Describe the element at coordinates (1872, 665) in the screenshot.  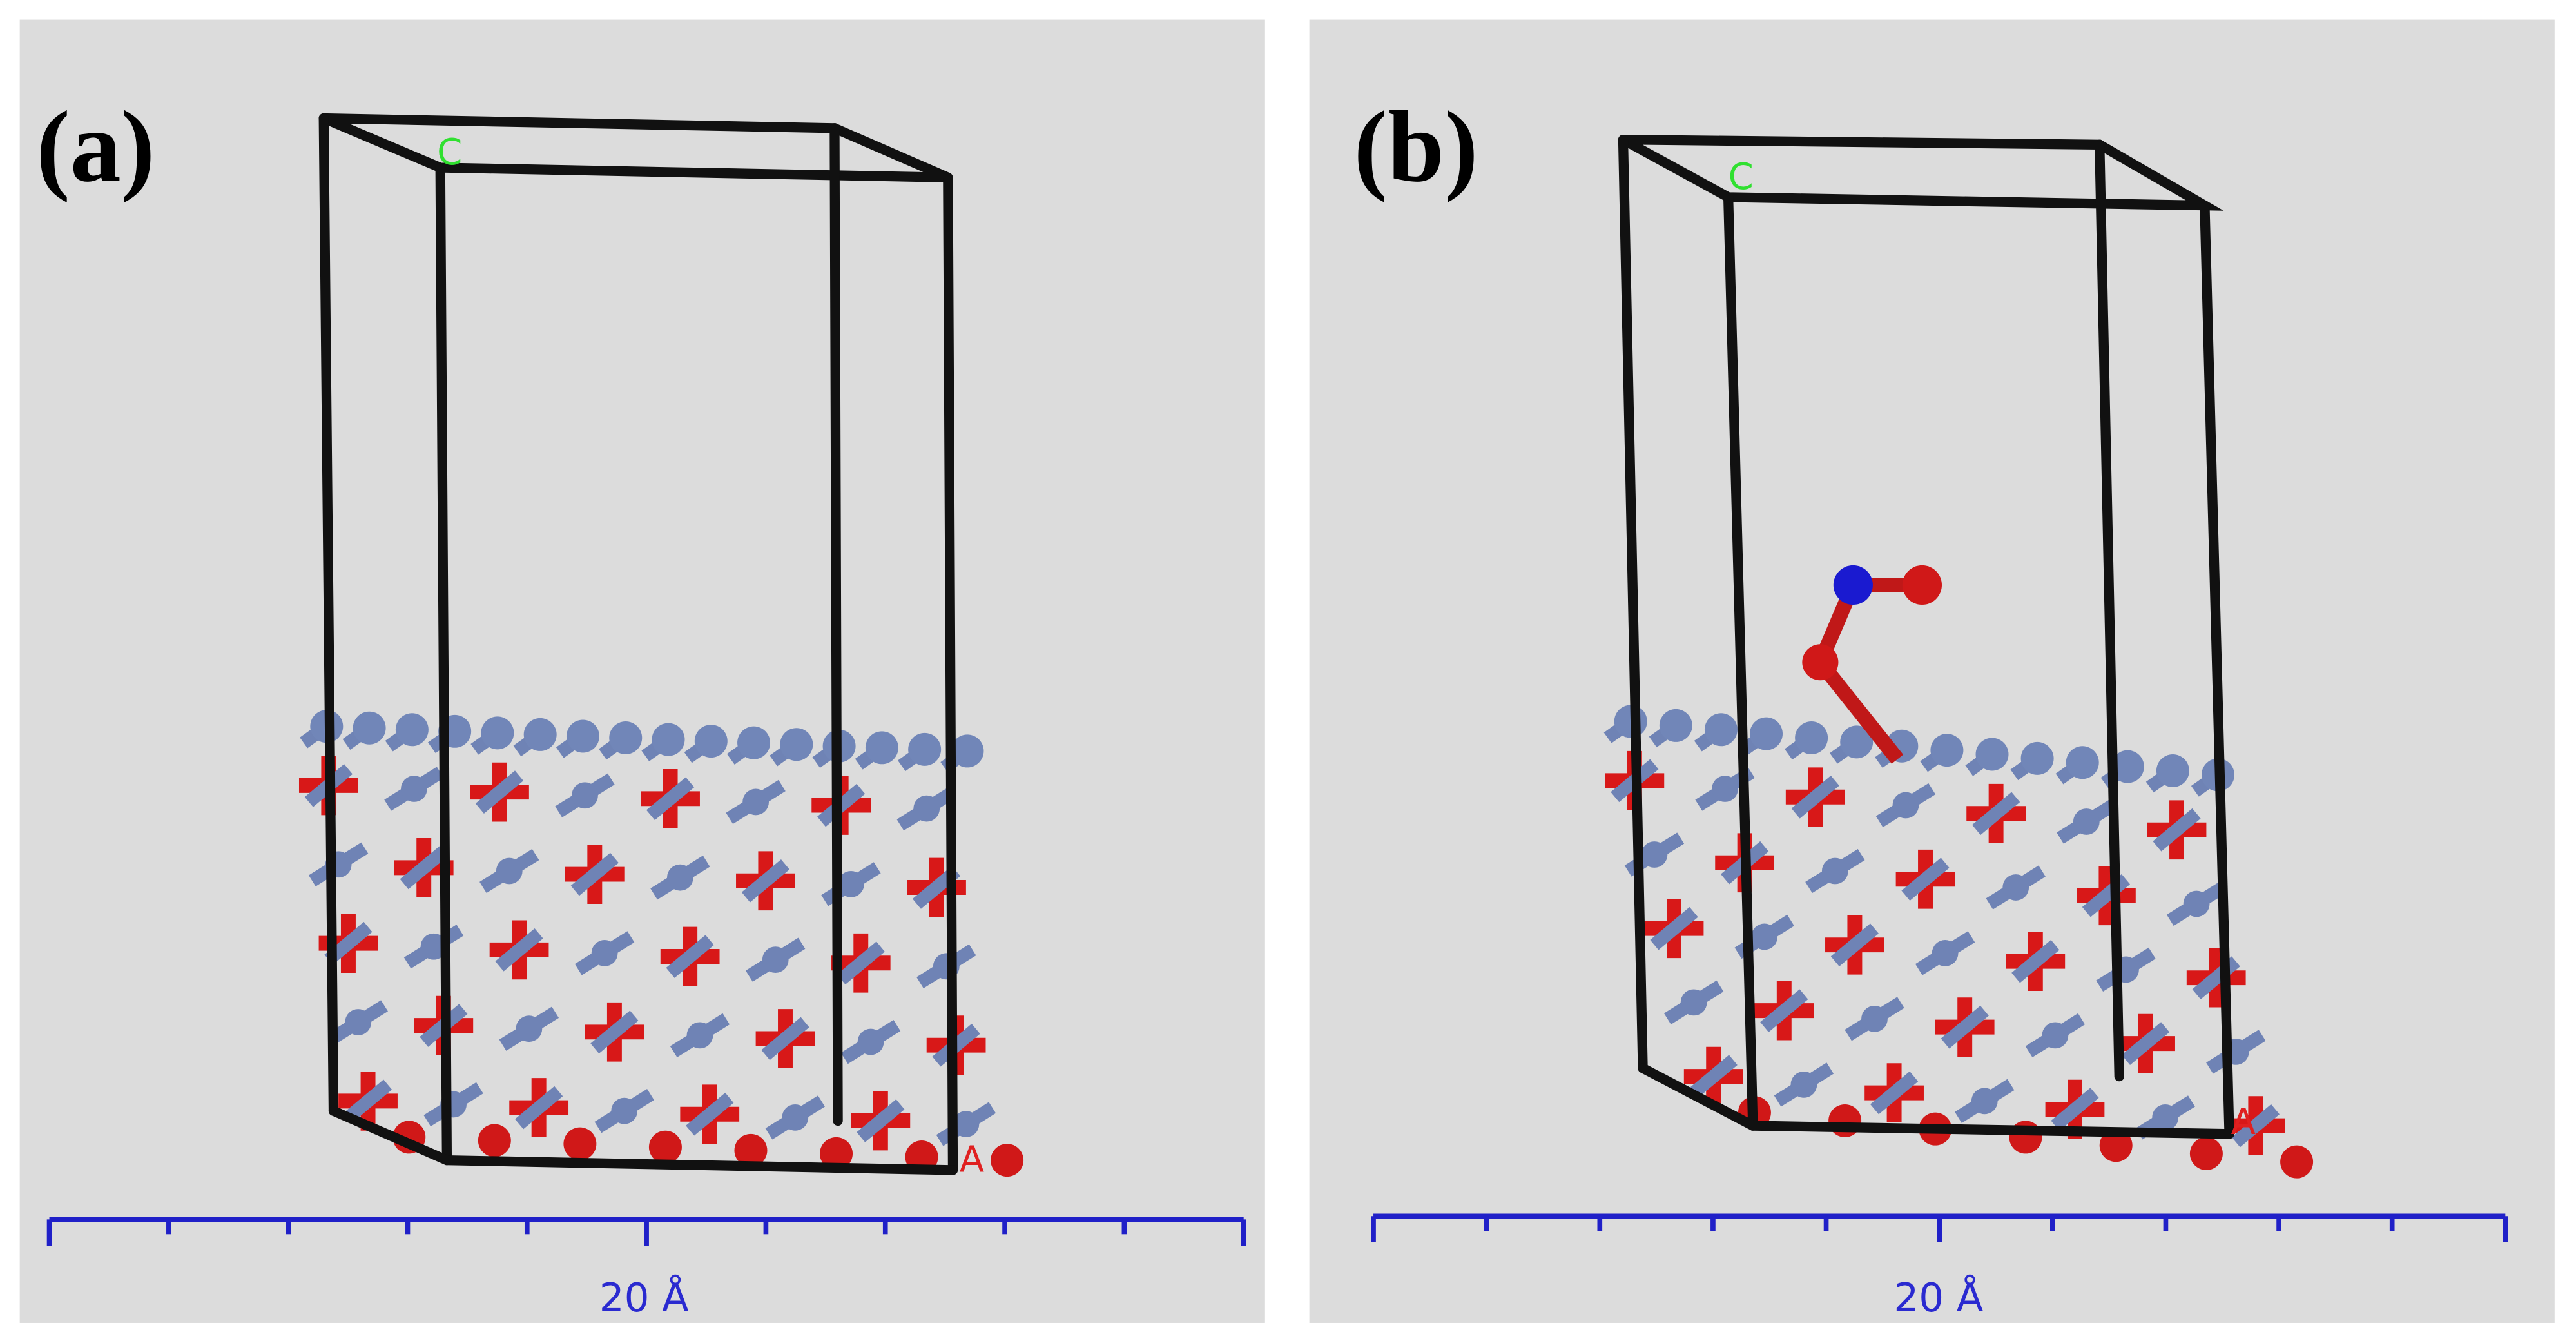
I see `adsorbate` at that location.